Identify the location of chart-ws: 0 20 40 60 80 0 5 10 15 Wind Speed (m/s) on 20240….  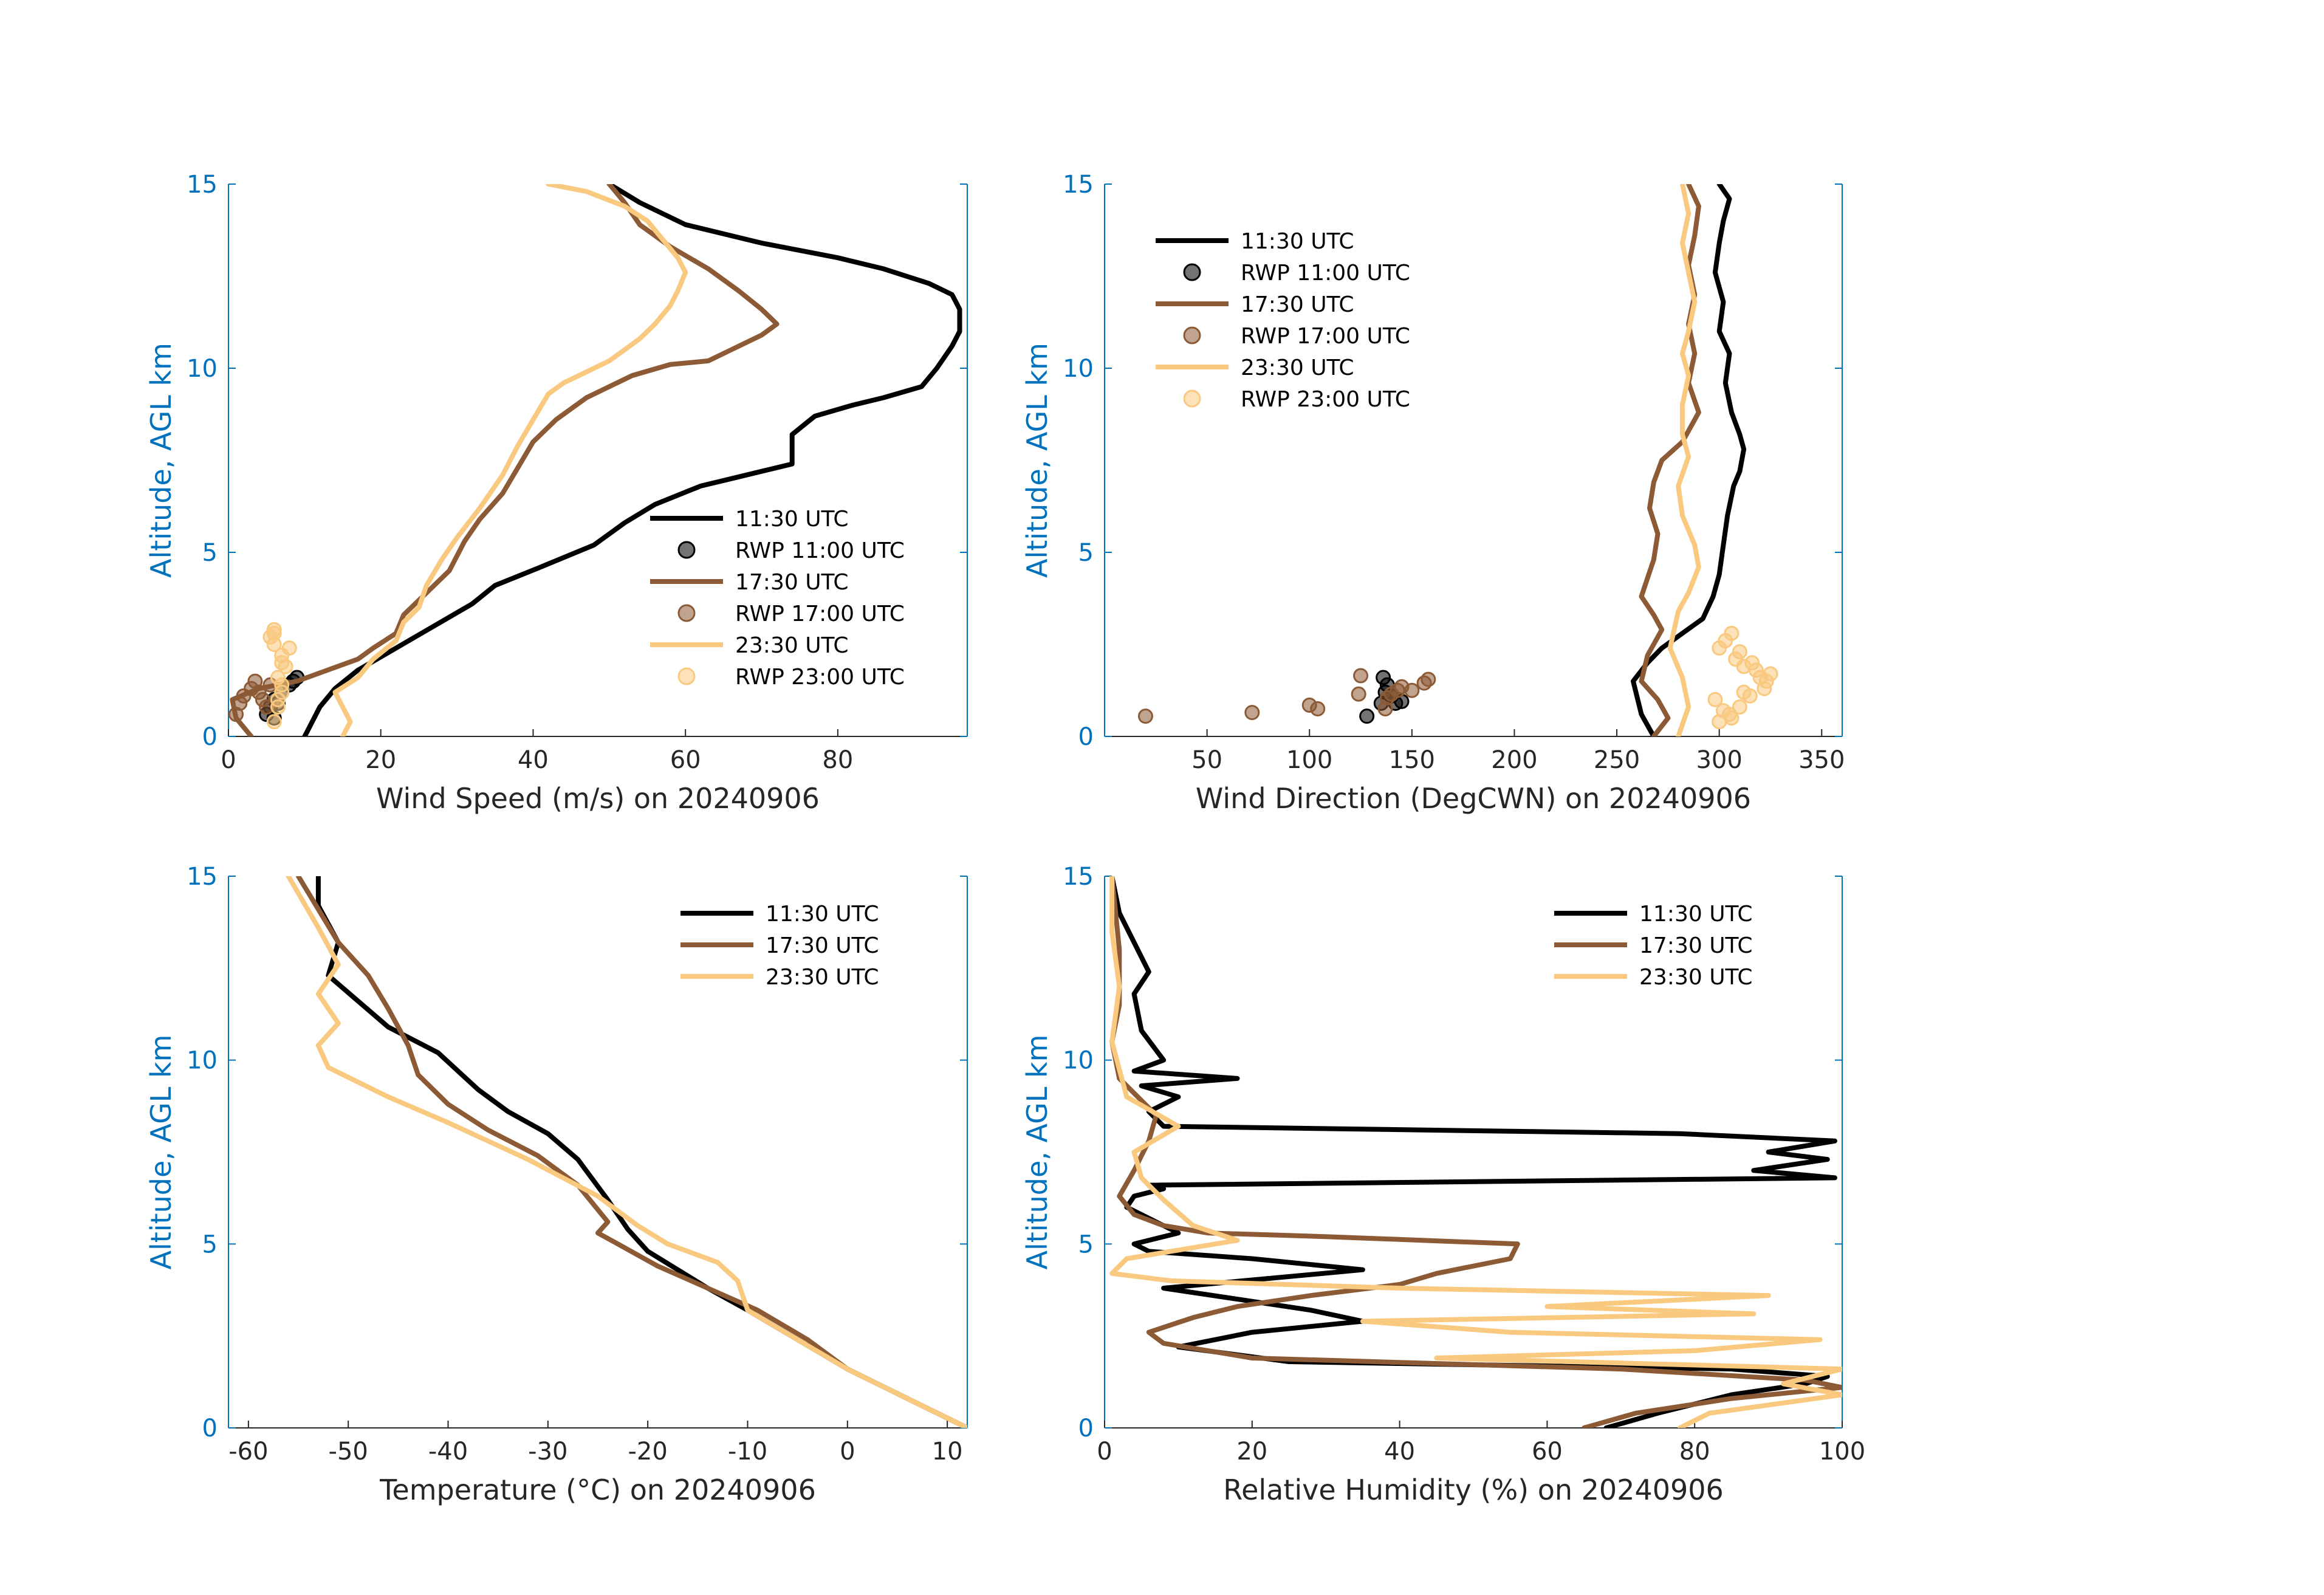
(556, 493).